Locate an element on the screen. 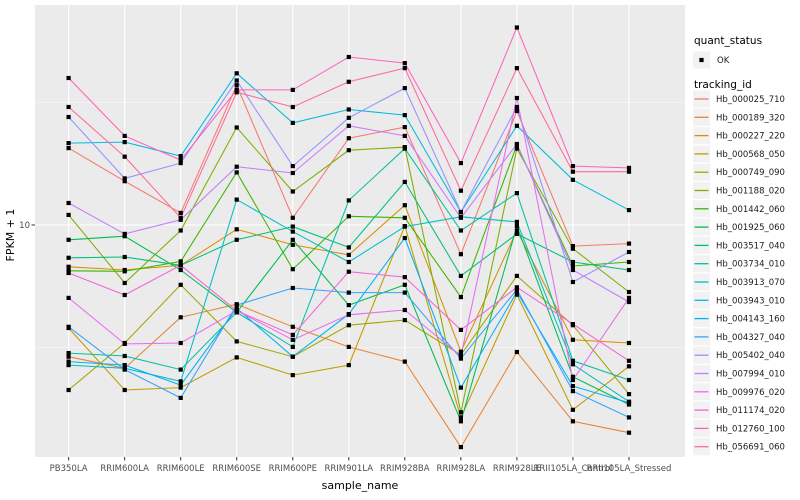 This screenshot has height=500, width=800. data-point-Hb_003517_040-PB350LA is located at coordinates (68, 257).